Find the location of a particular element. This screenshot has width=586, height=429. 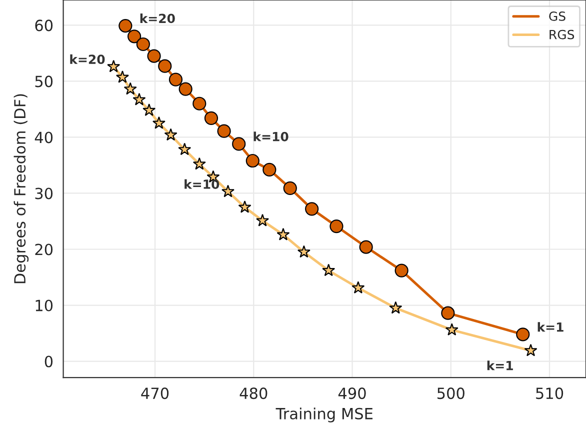

y-tick-label: 40 is located at coordinates (43, 138).